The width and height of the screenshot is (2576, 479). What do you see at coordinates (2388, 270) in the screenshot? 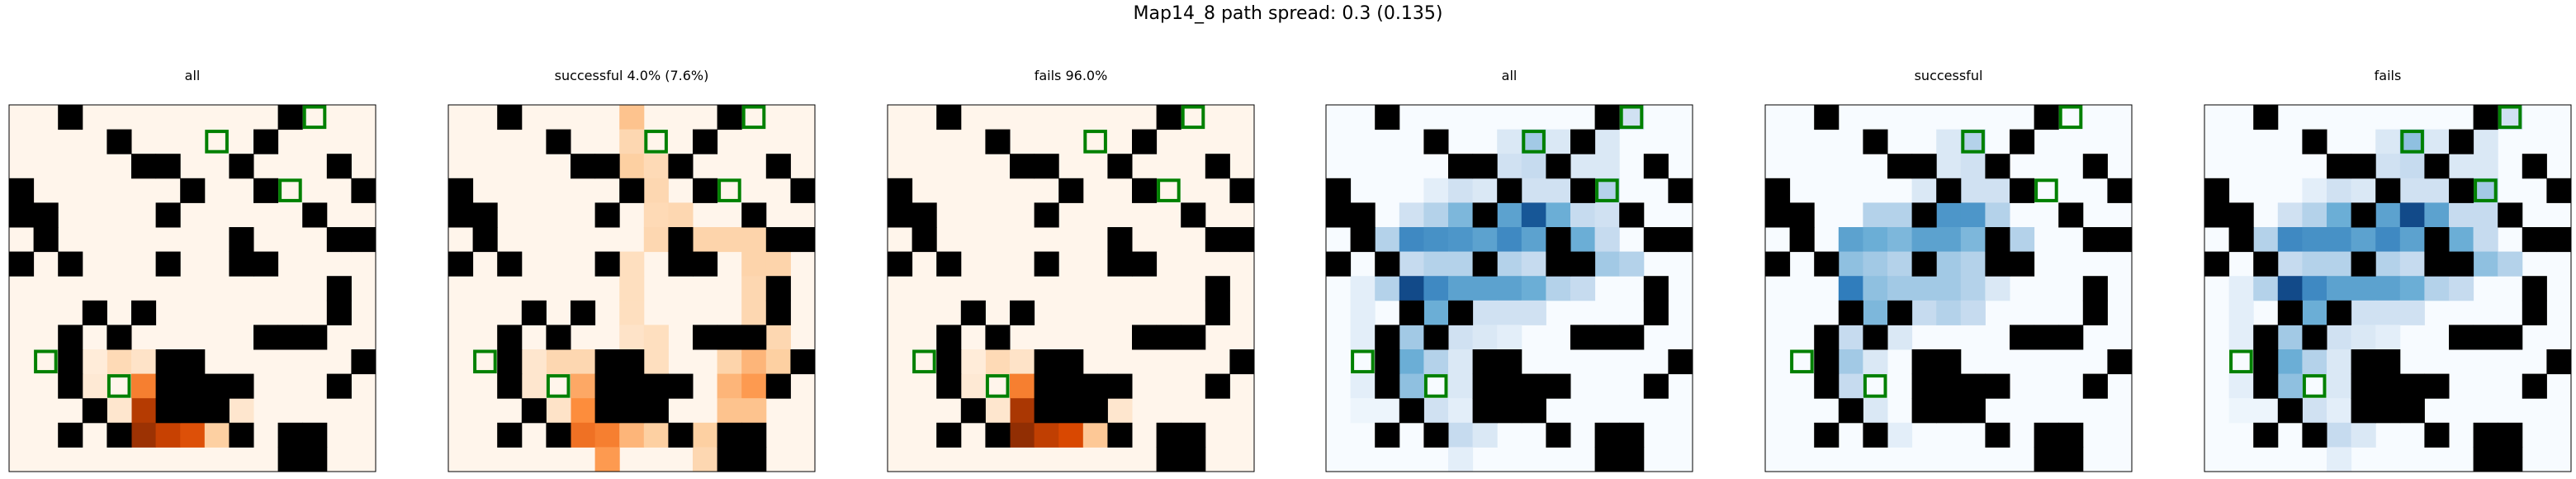
I see `heatmap-panel-6: fails` at bounding box center [2388, 270].